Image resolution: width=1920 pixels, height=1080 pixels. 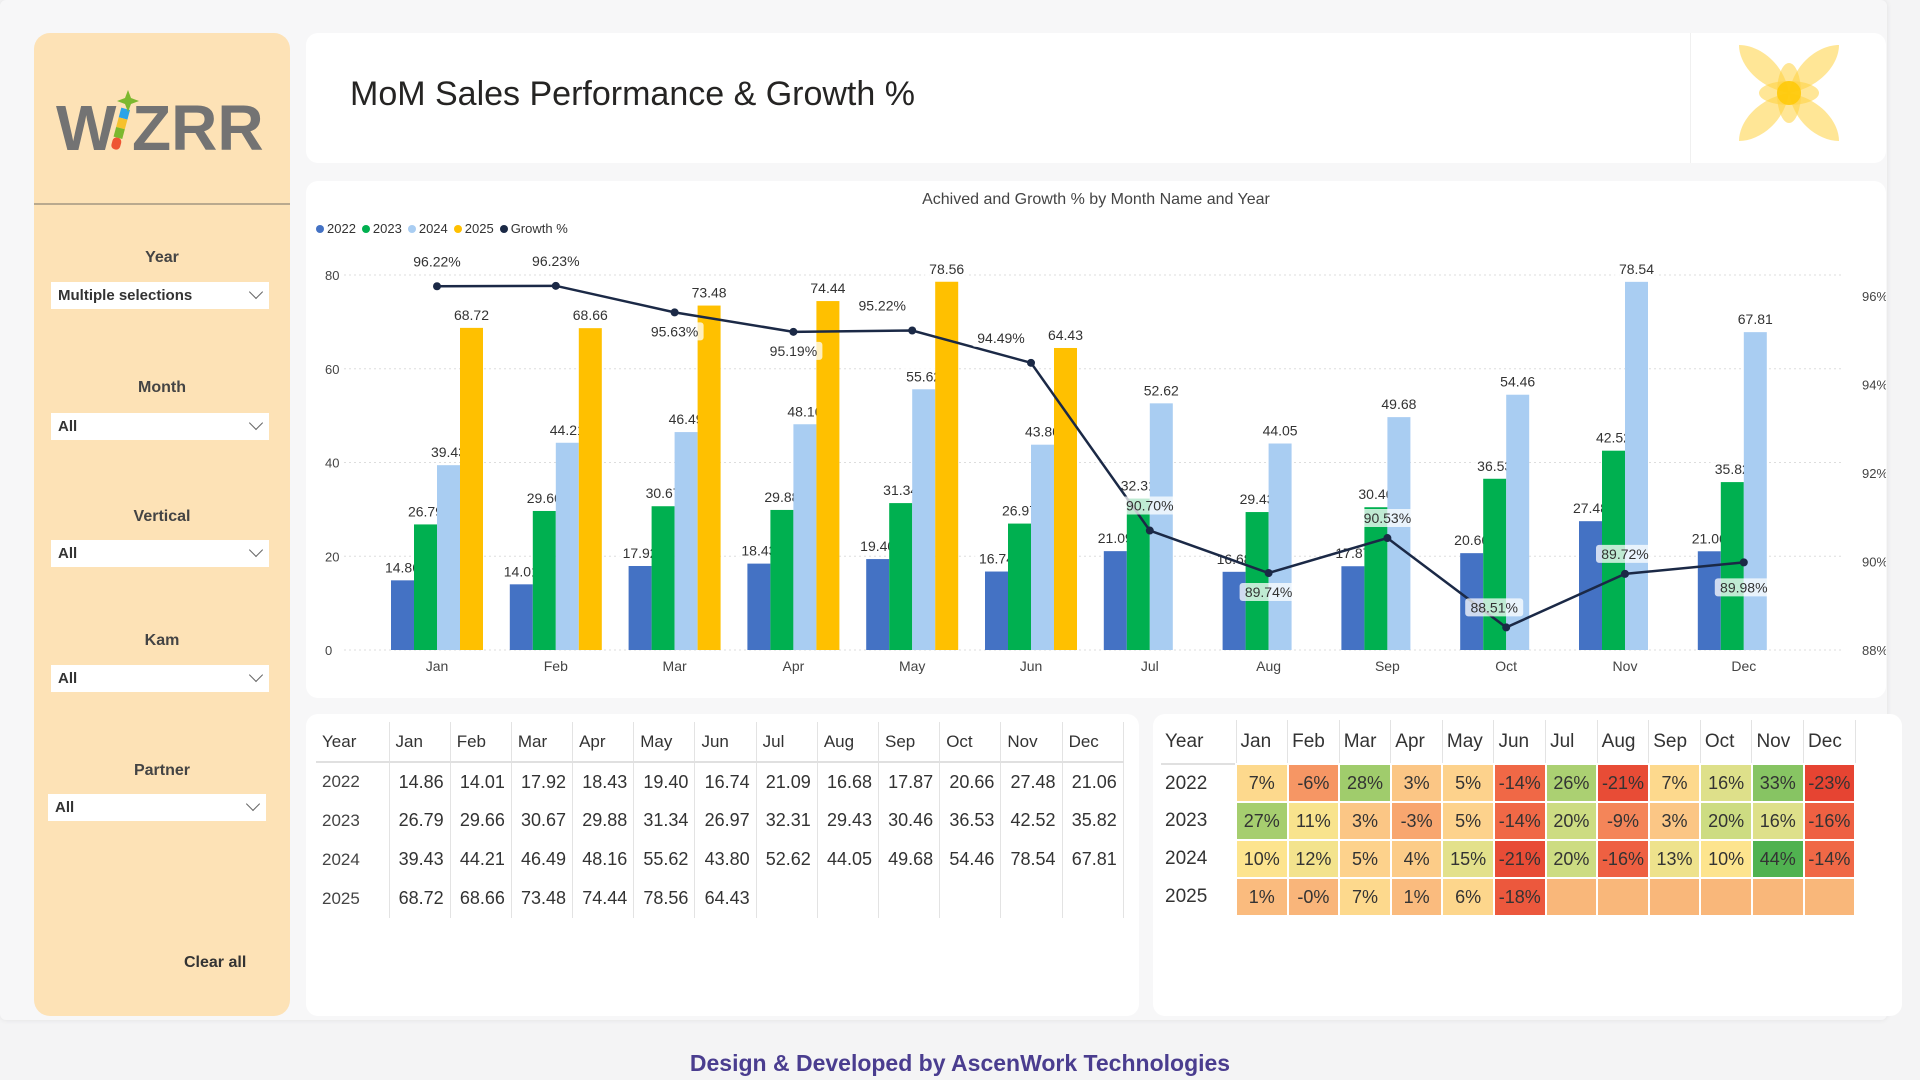 What do you see at coordinates (603, 898) in the screenshot?
I see `table-cell: 74.44` at bounding box center [603, 898].